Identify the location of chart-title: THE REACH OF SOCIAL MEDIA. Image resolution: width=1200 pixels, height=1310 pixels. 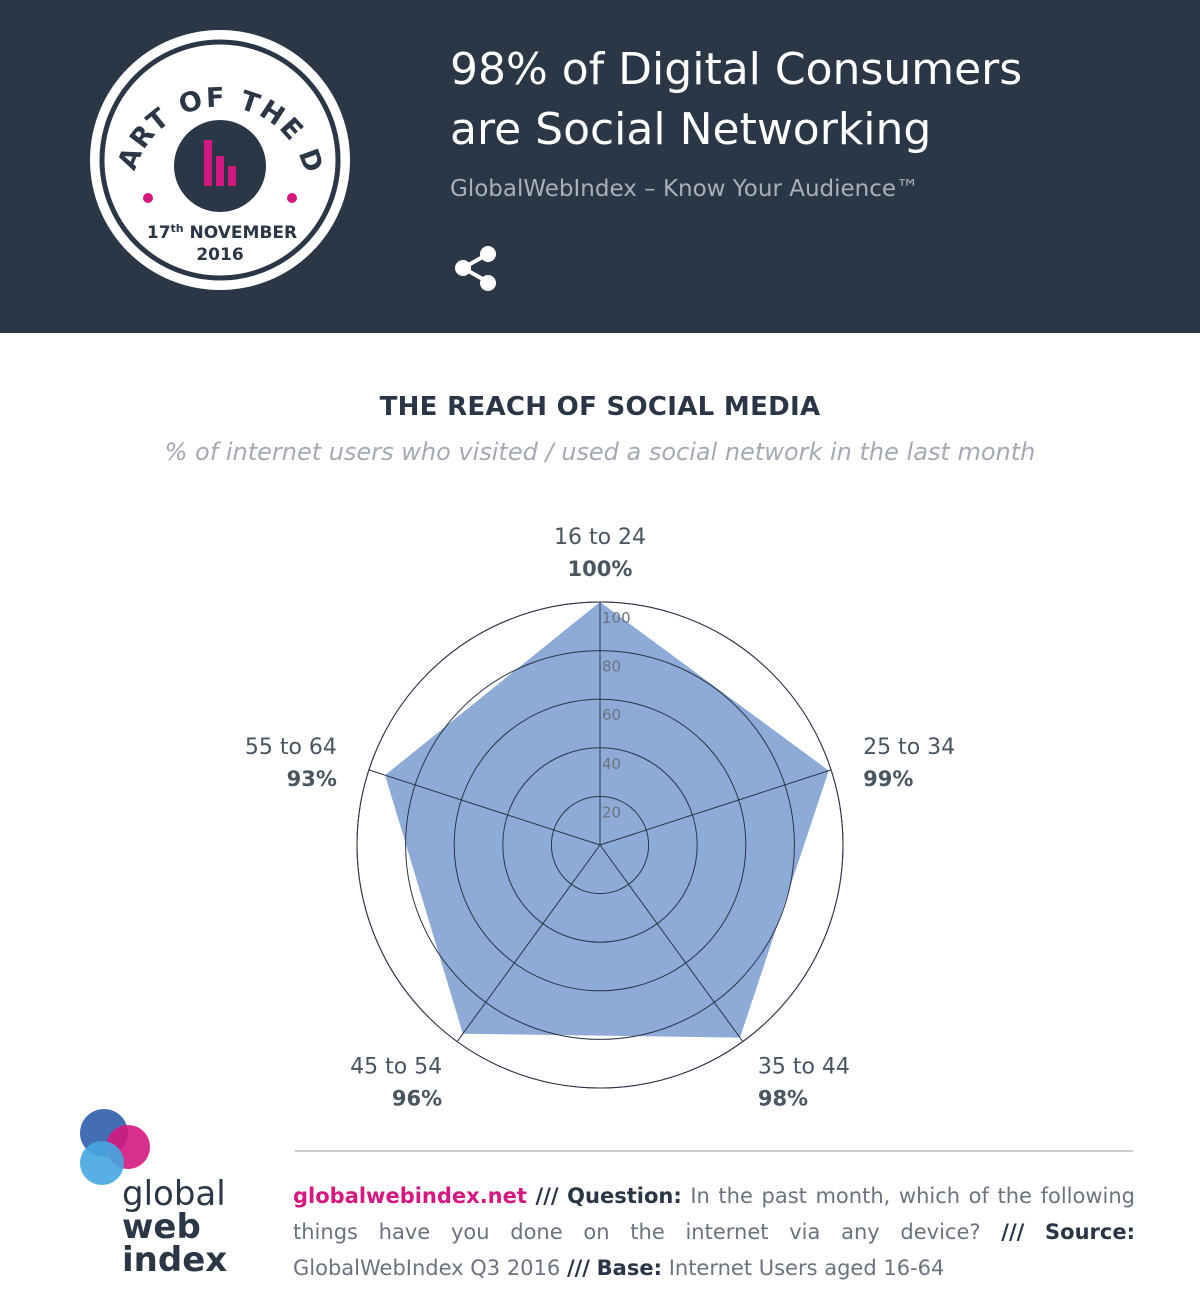
(600, 407).